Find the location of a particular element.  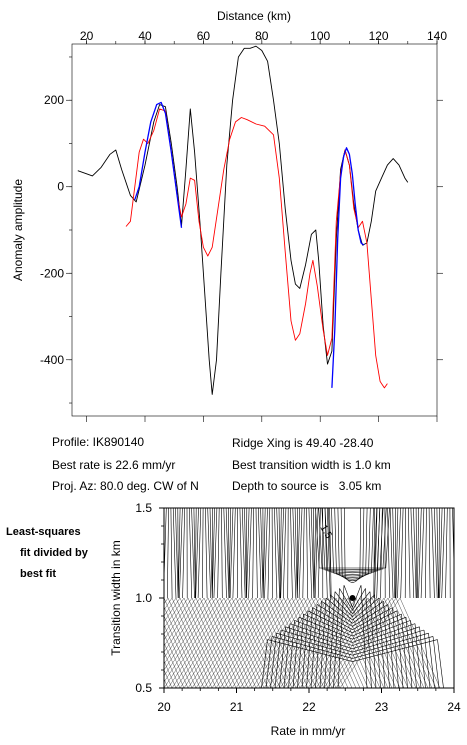

profile-x-tick-label: 60 is located at coordinates (204, 36).